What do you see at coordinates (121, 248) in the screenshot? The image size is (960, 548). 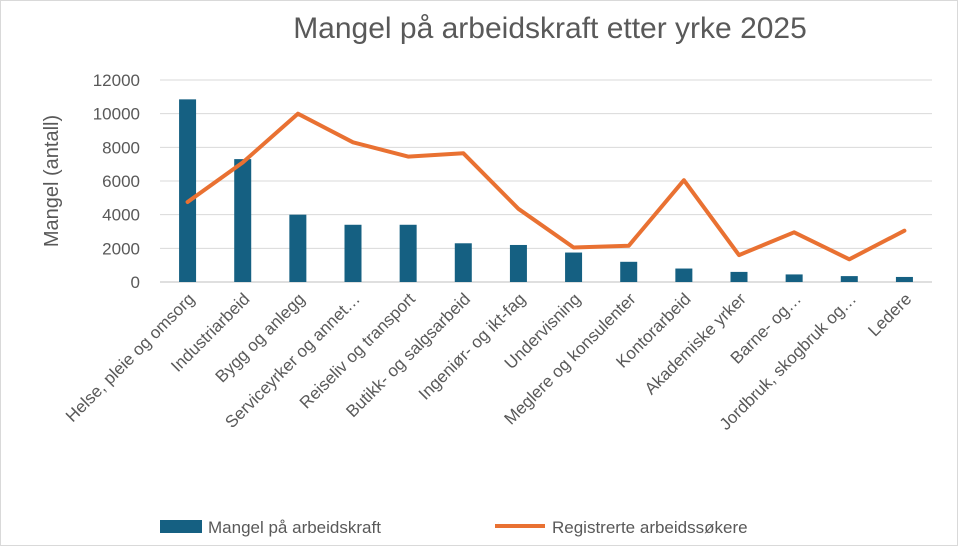 I see `y-tick-label: 2000` at bounding box center [121, 248].